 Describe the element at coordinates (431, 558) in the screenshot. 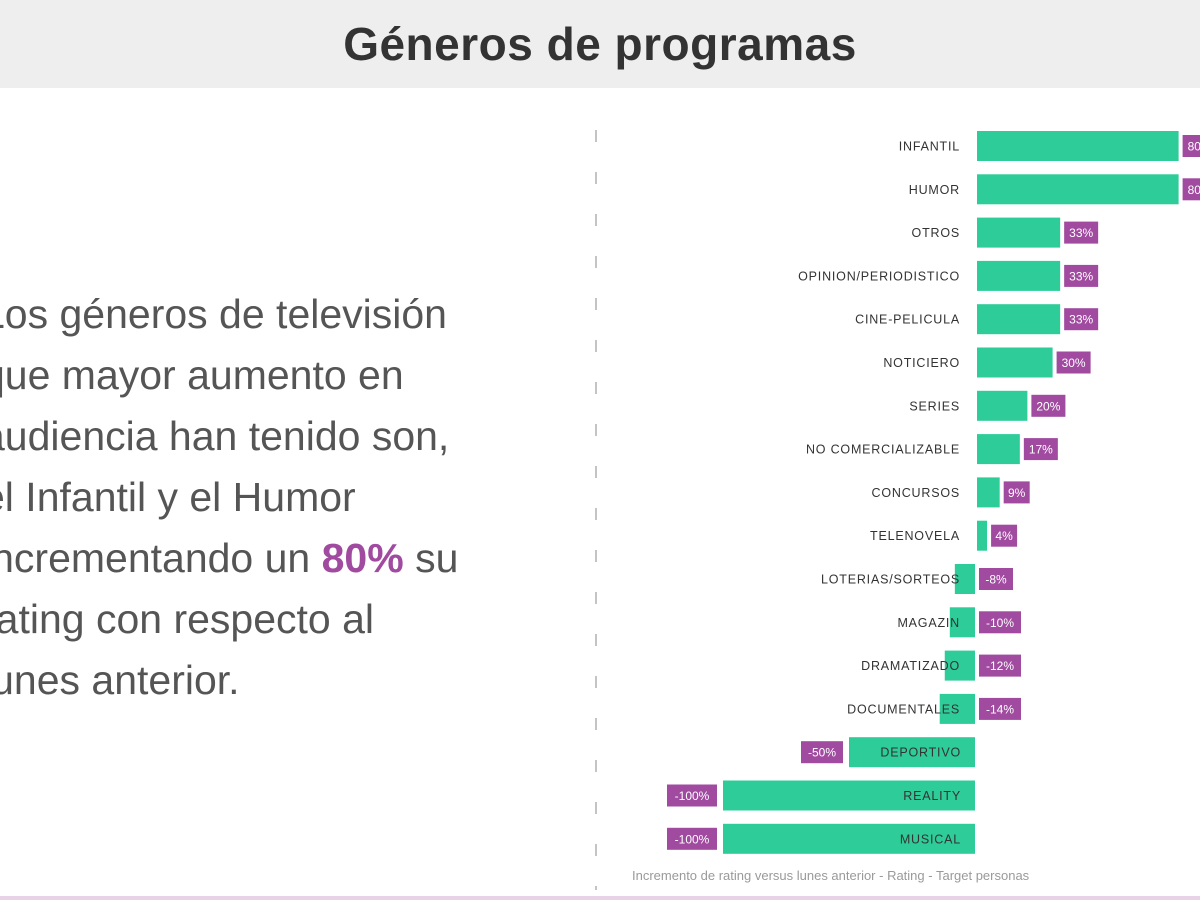

I see `text-fragment: su` at that location.